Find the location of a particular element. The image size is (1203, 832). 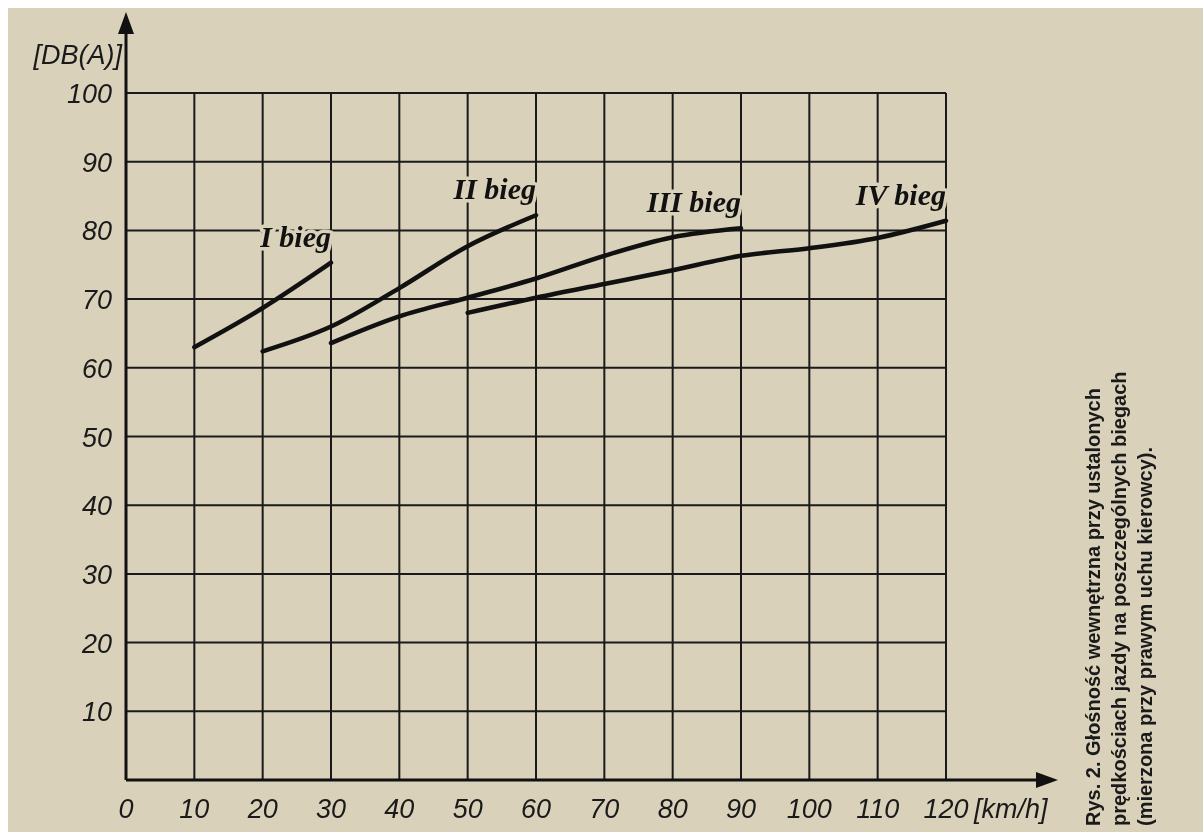

x-axis-title: [km/h] is located at coordinates (1011, 809).